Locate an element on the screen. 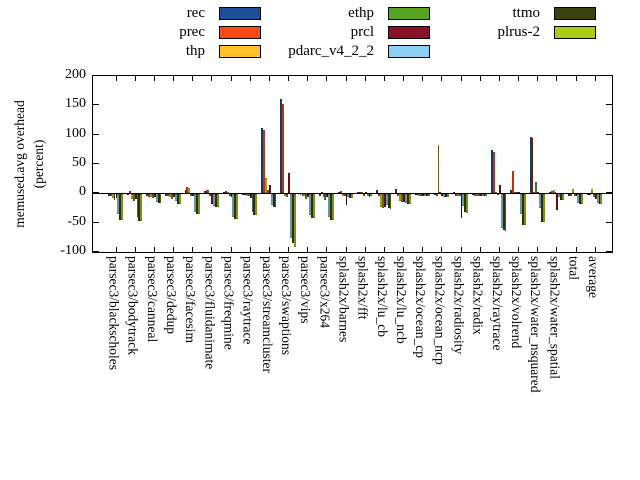 Image resolution: width=640 pixels, height=480 pixels. x-tick-label: parsec3/blackscholes is located at coordinates (114, 313).